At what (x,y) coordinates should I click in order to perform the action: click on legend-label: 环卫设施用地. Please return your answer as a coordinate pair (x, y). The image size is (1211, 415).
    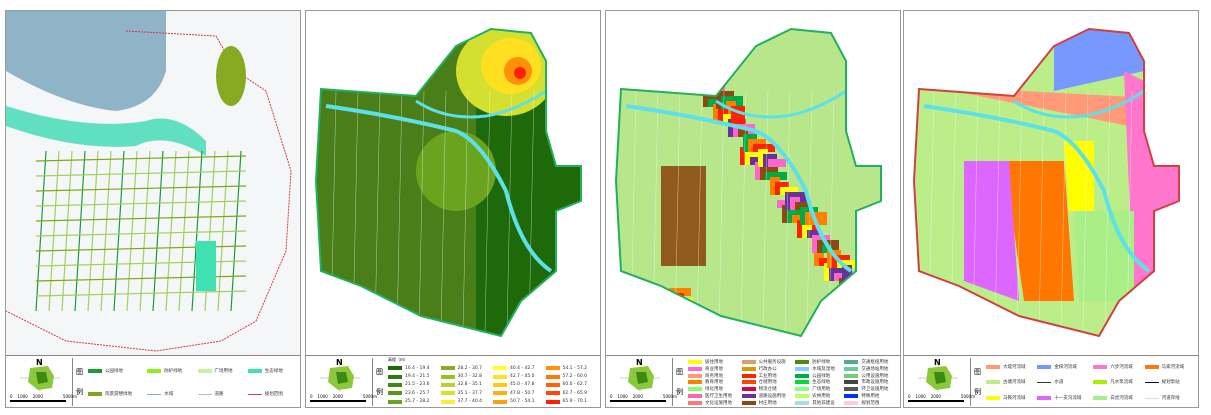
    Looking at the image, I should click on (875, 390).